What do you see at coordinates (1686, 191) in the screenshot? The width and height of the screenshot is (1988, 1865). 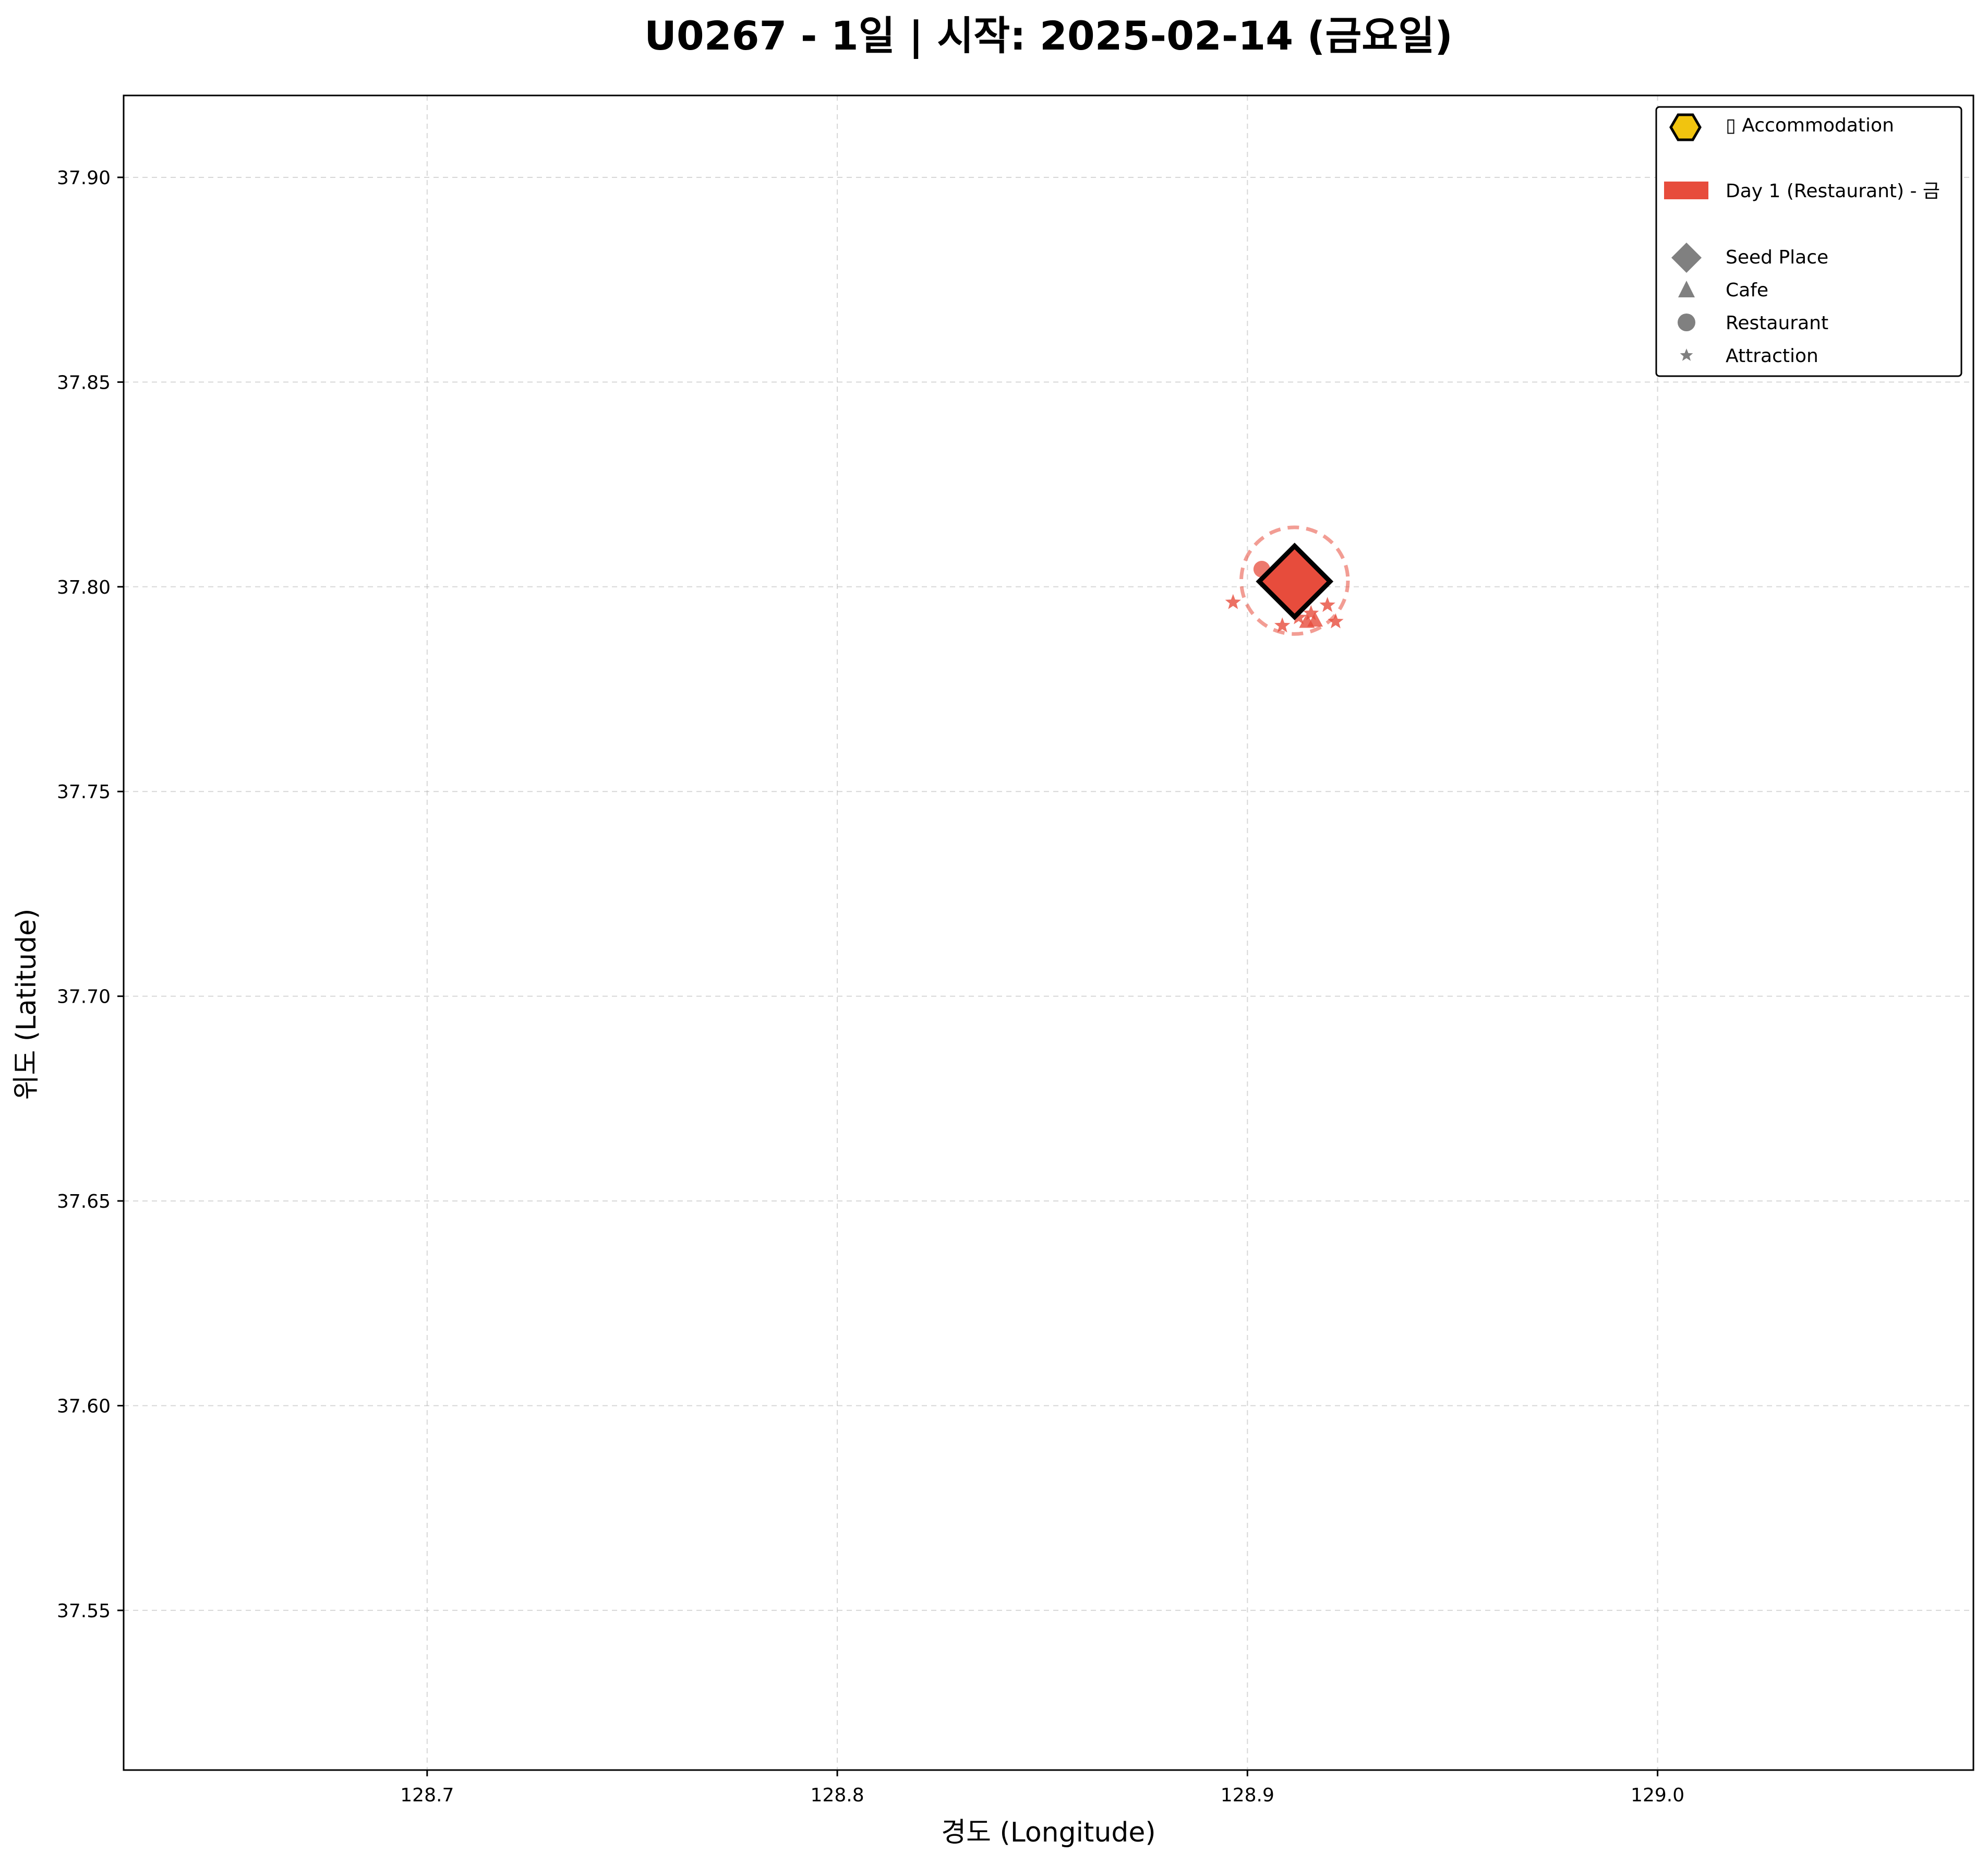 I see `legend-day-patch-icon` at bounding box center [1686, 191].